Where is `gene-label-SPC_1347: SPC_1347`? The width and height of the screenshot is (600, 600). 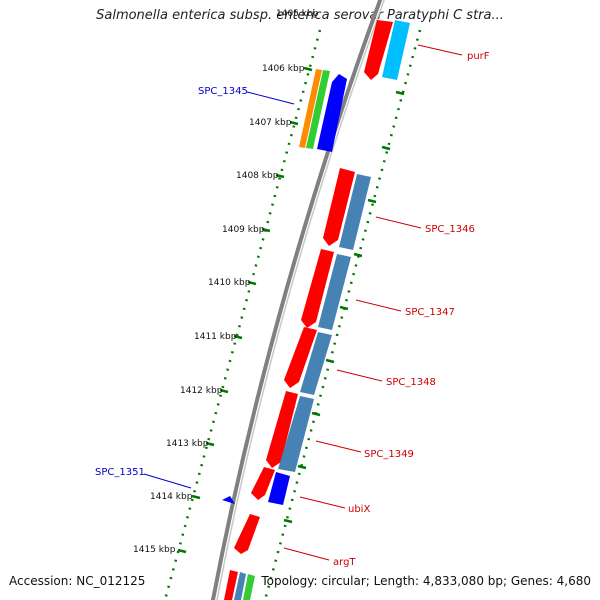 gene-label-SPC_1347: SPC_1347 is located at coordinates (430, 312).